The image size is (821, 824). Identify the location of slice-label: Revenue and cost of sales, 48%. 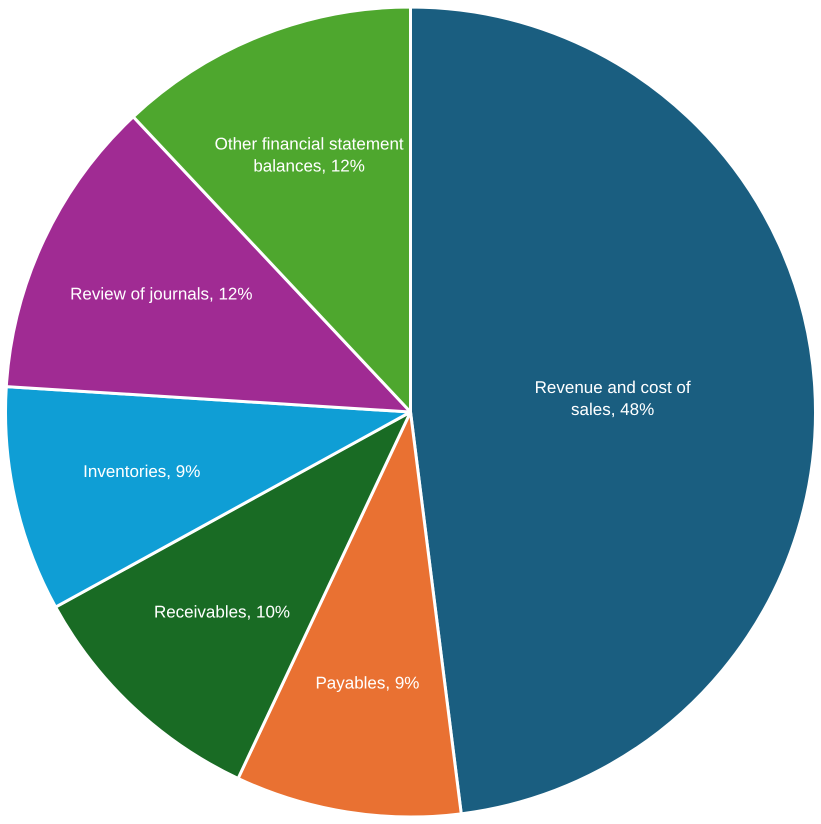
(612, 398).